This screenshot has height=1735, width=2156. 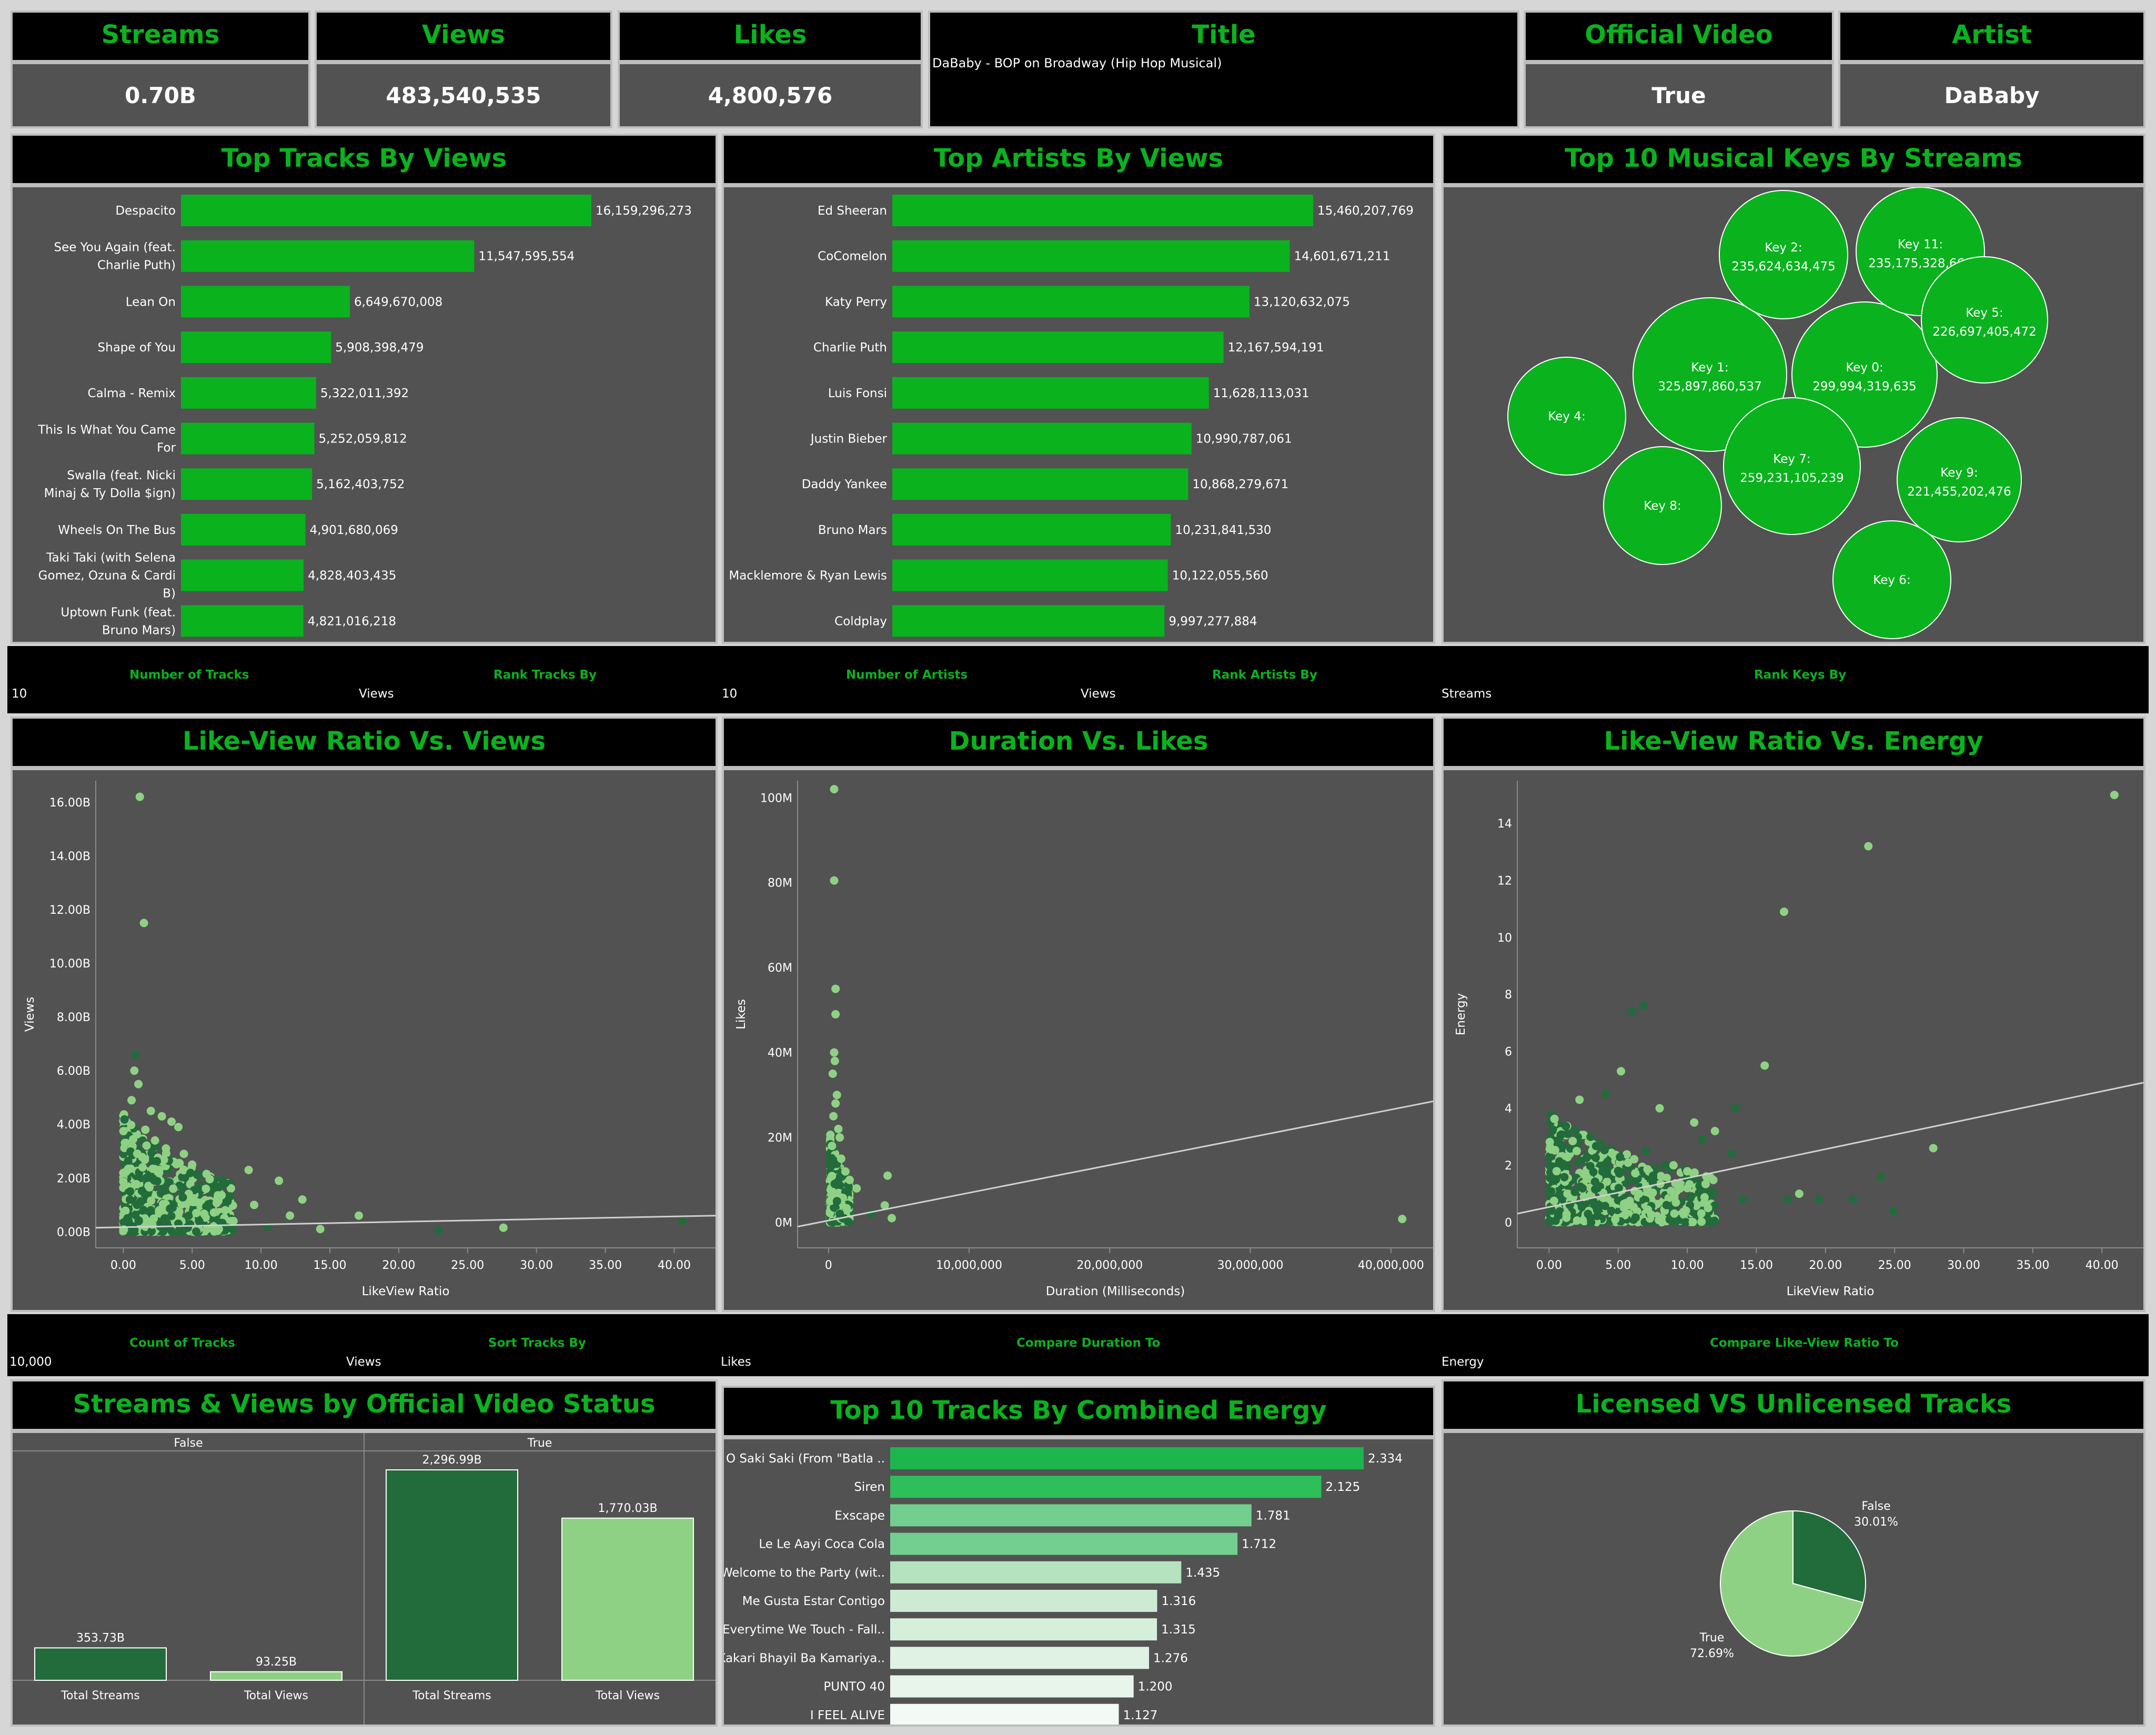 I want to click on group-header: True, so click(x=539, y=1443).